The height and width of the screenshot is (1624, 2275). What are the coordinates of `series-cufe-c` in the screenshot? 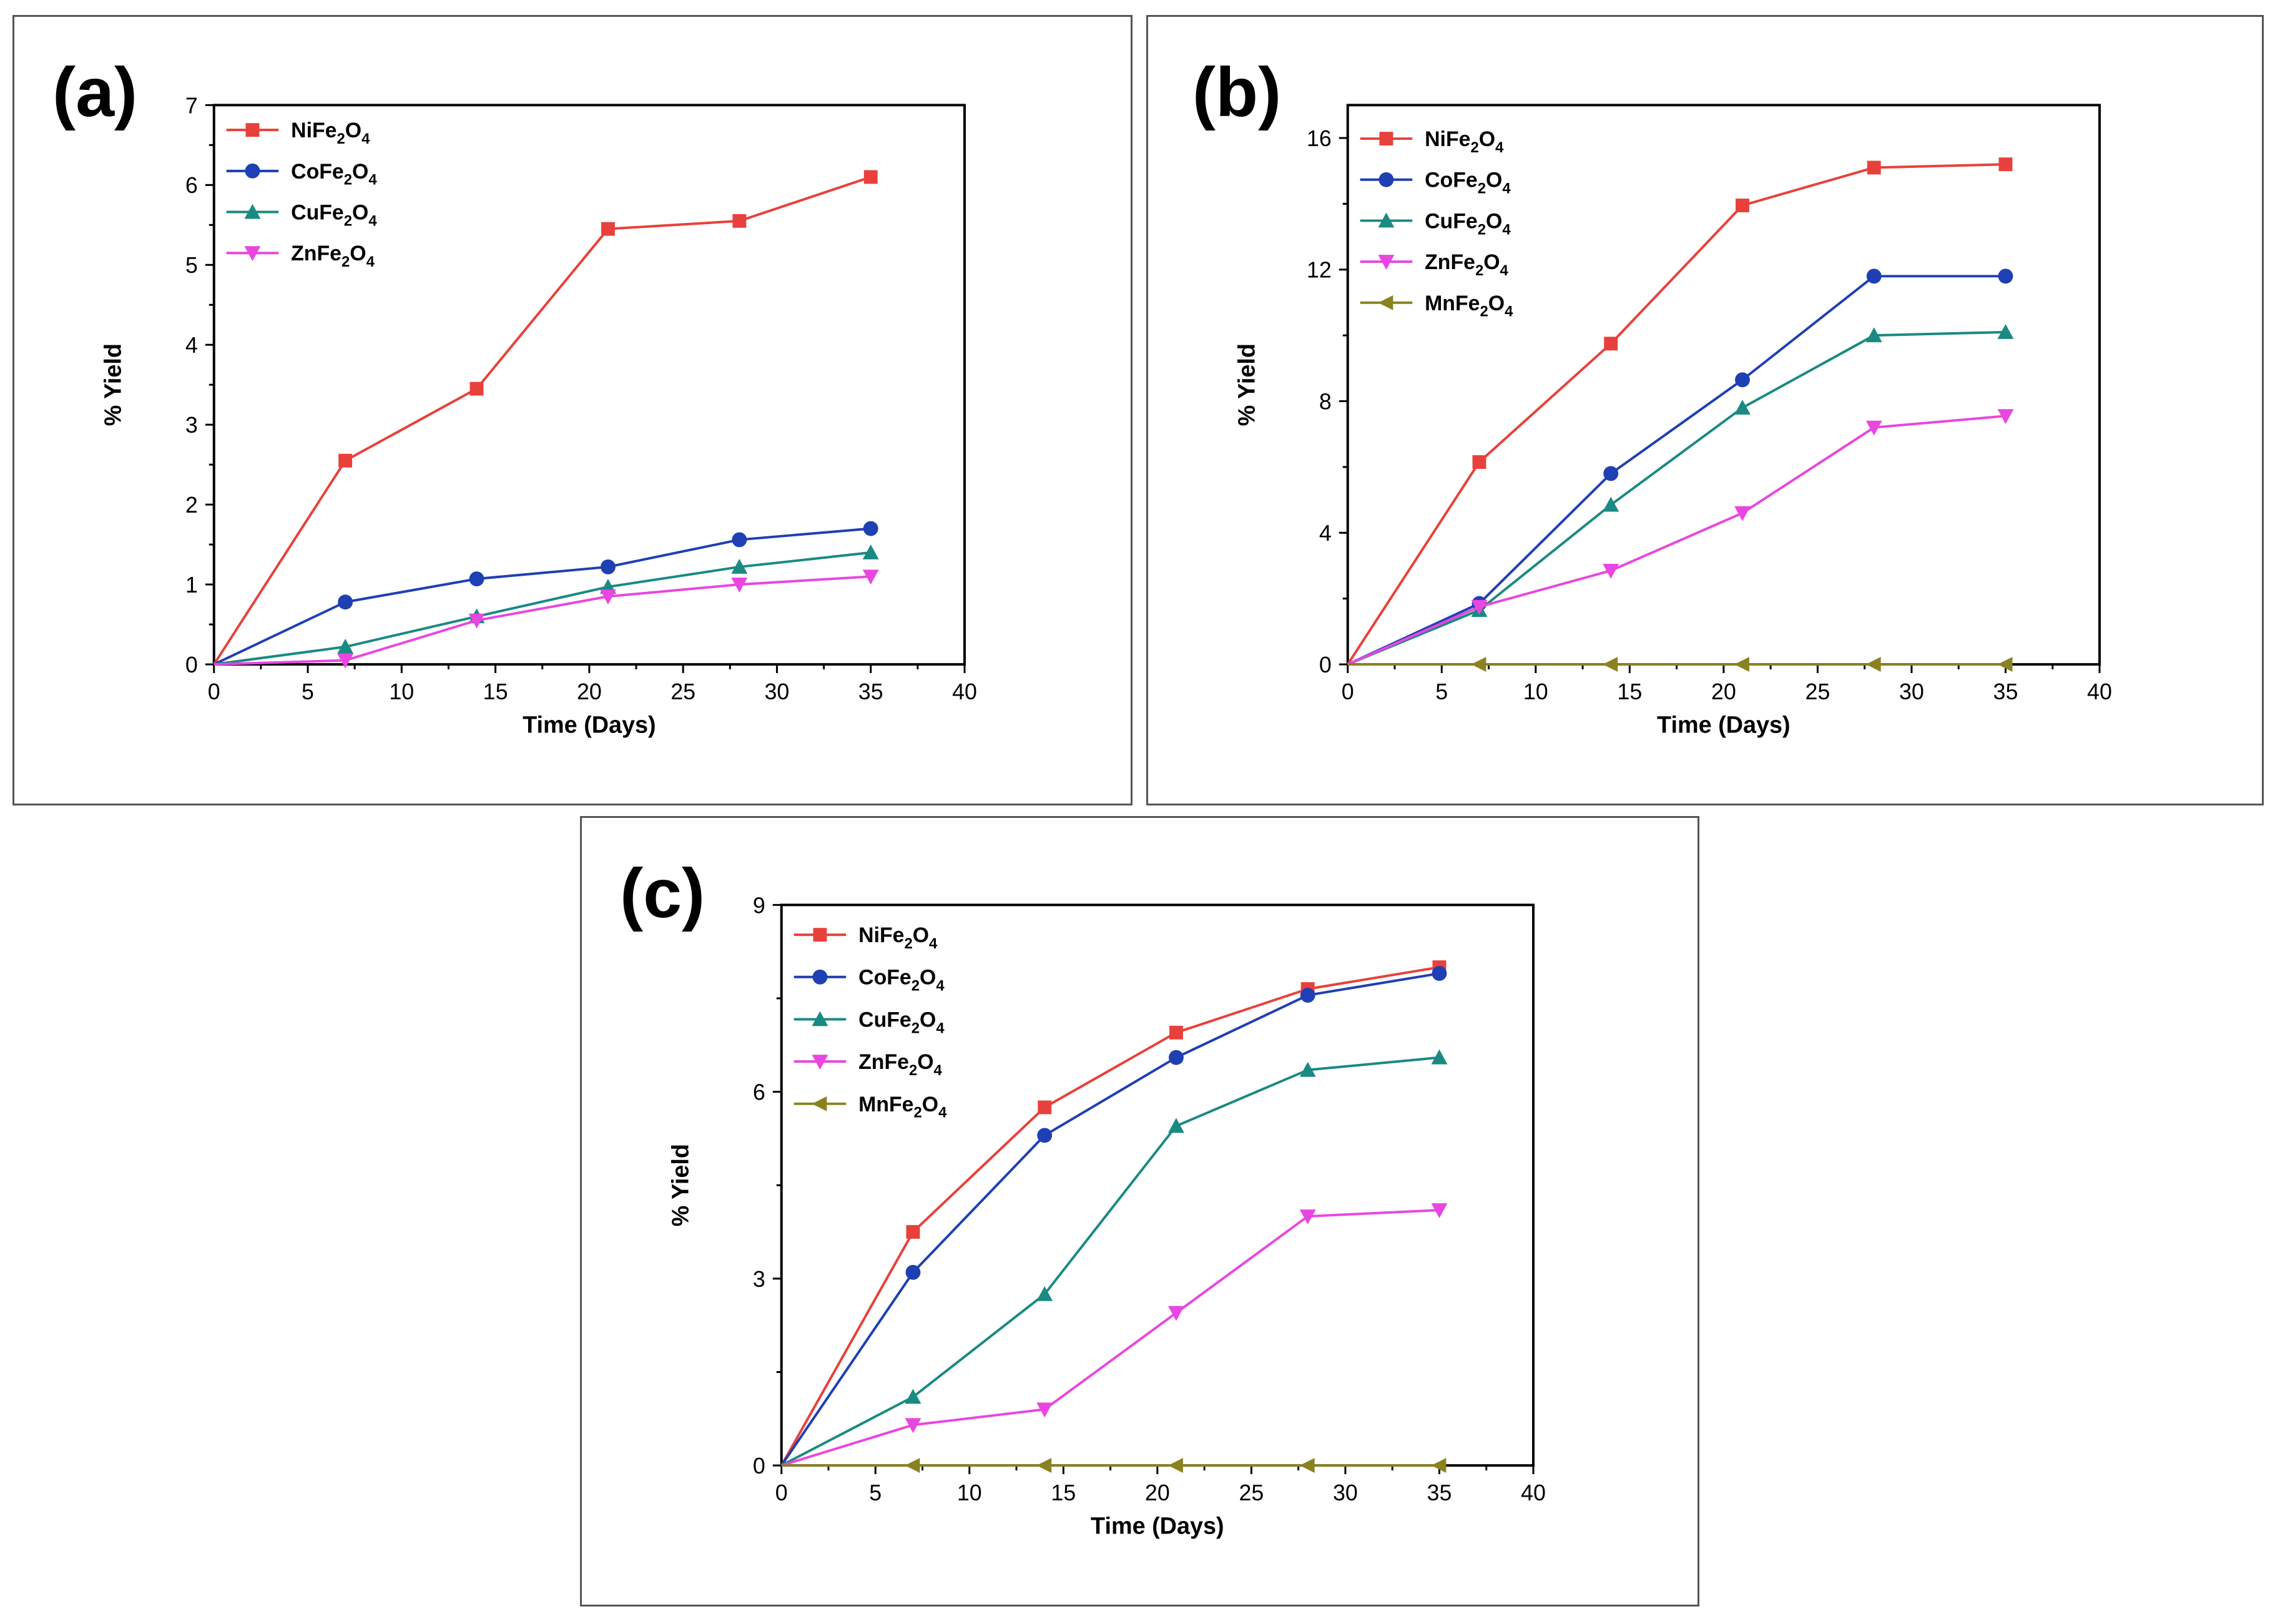 It's located at (1114, 1258).